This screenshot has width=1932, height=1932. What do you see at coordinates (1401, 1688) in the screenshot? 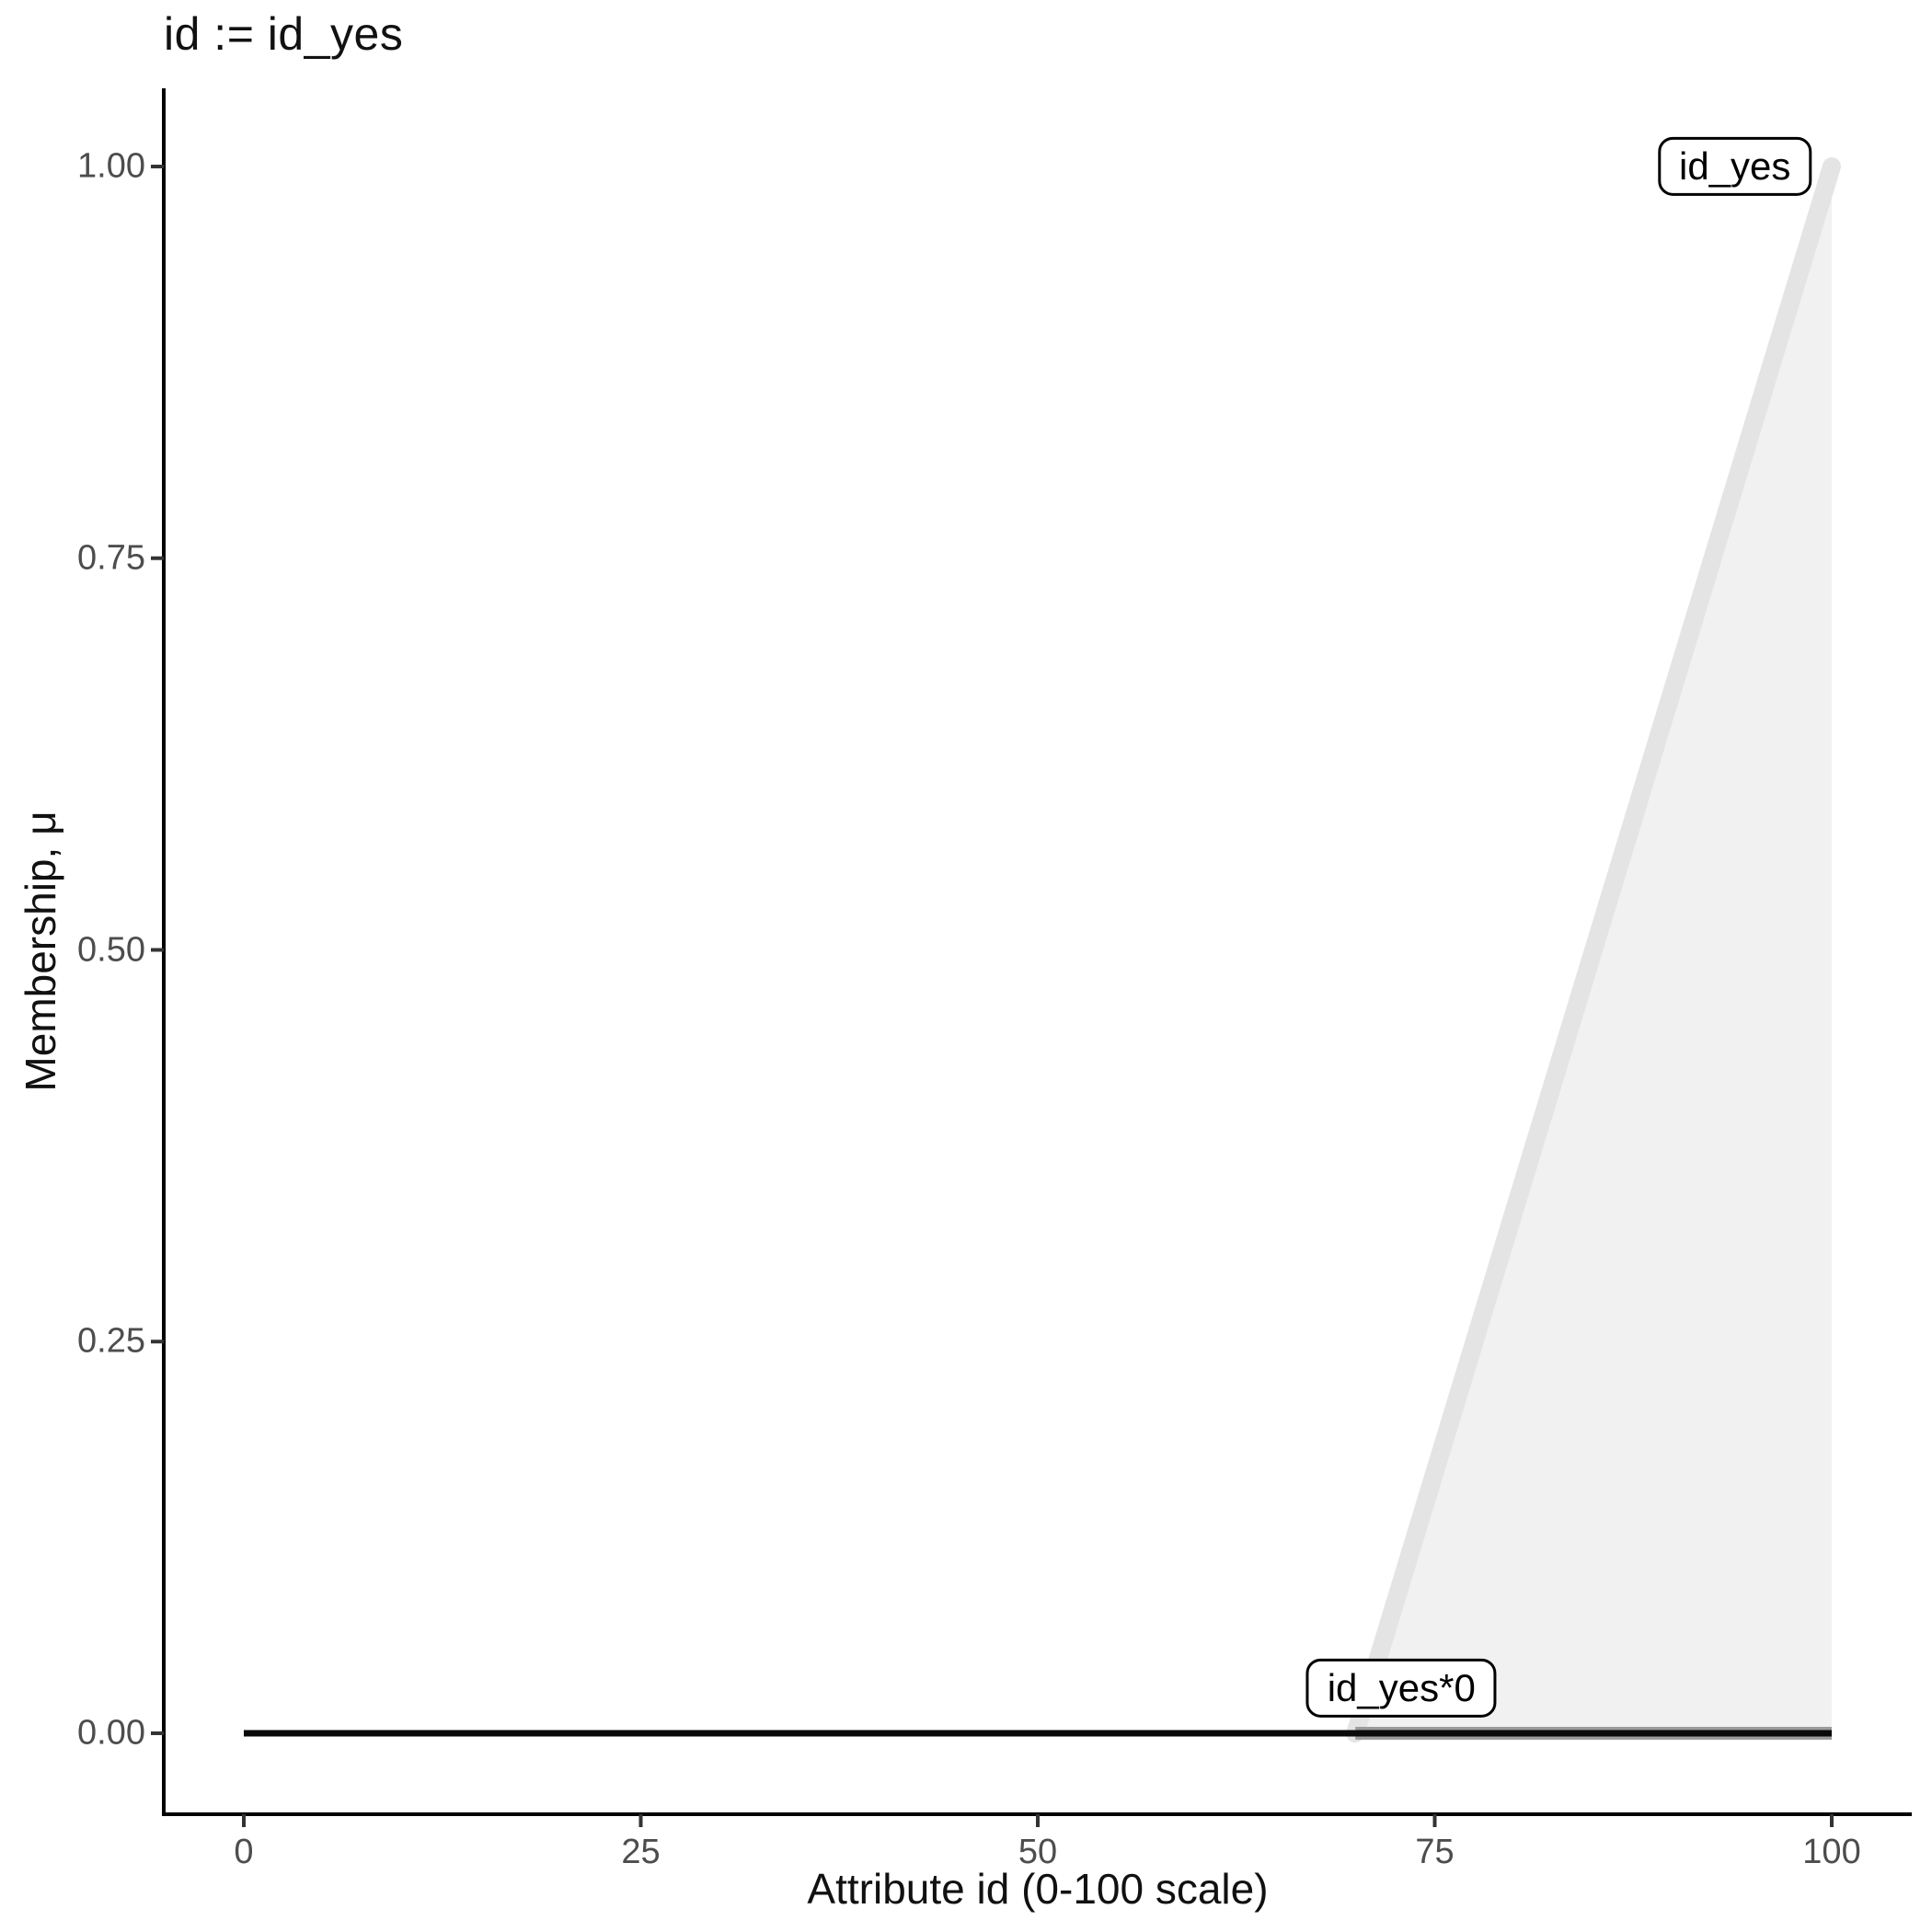
I see `annotation-id_yes-0: id_yes*0` at bounding box center [1401, 1688].